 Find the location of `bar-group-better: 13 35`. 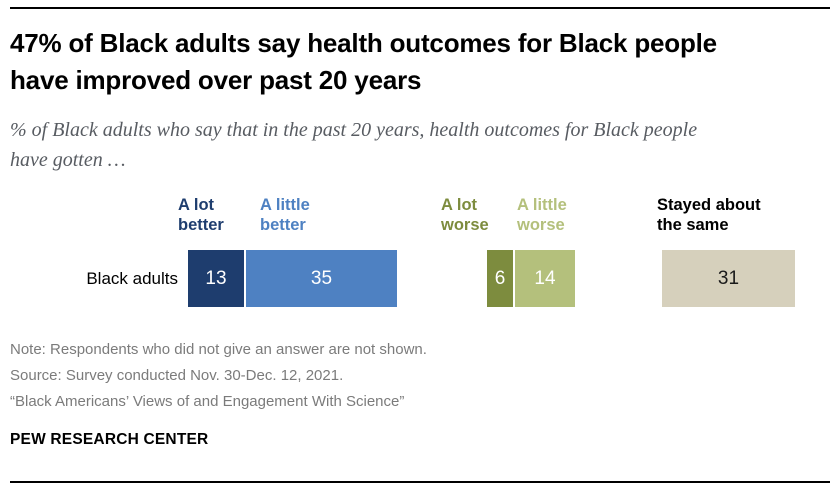

bar-group-better: 13 35 is located at coordinates (292, 278).